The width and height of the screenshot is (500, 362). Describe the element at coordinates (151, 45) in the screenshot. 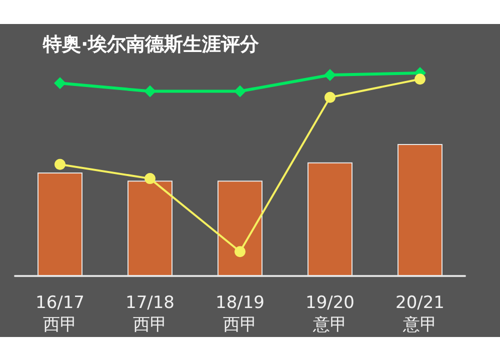

I see `chart-title: 特奥·埃尔南德斯生涯评分` at that location.